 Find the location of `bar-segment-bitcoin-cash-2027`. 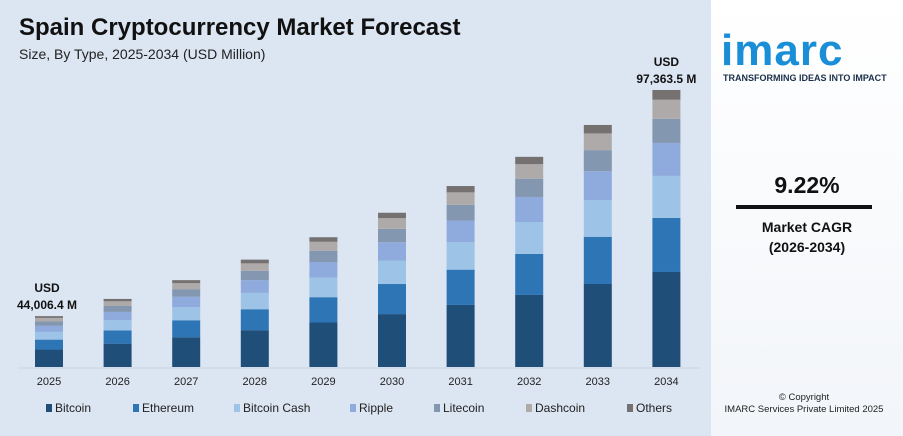

bar-segment-bitcoin-cash-2027 is located at coordinates (186, 314).